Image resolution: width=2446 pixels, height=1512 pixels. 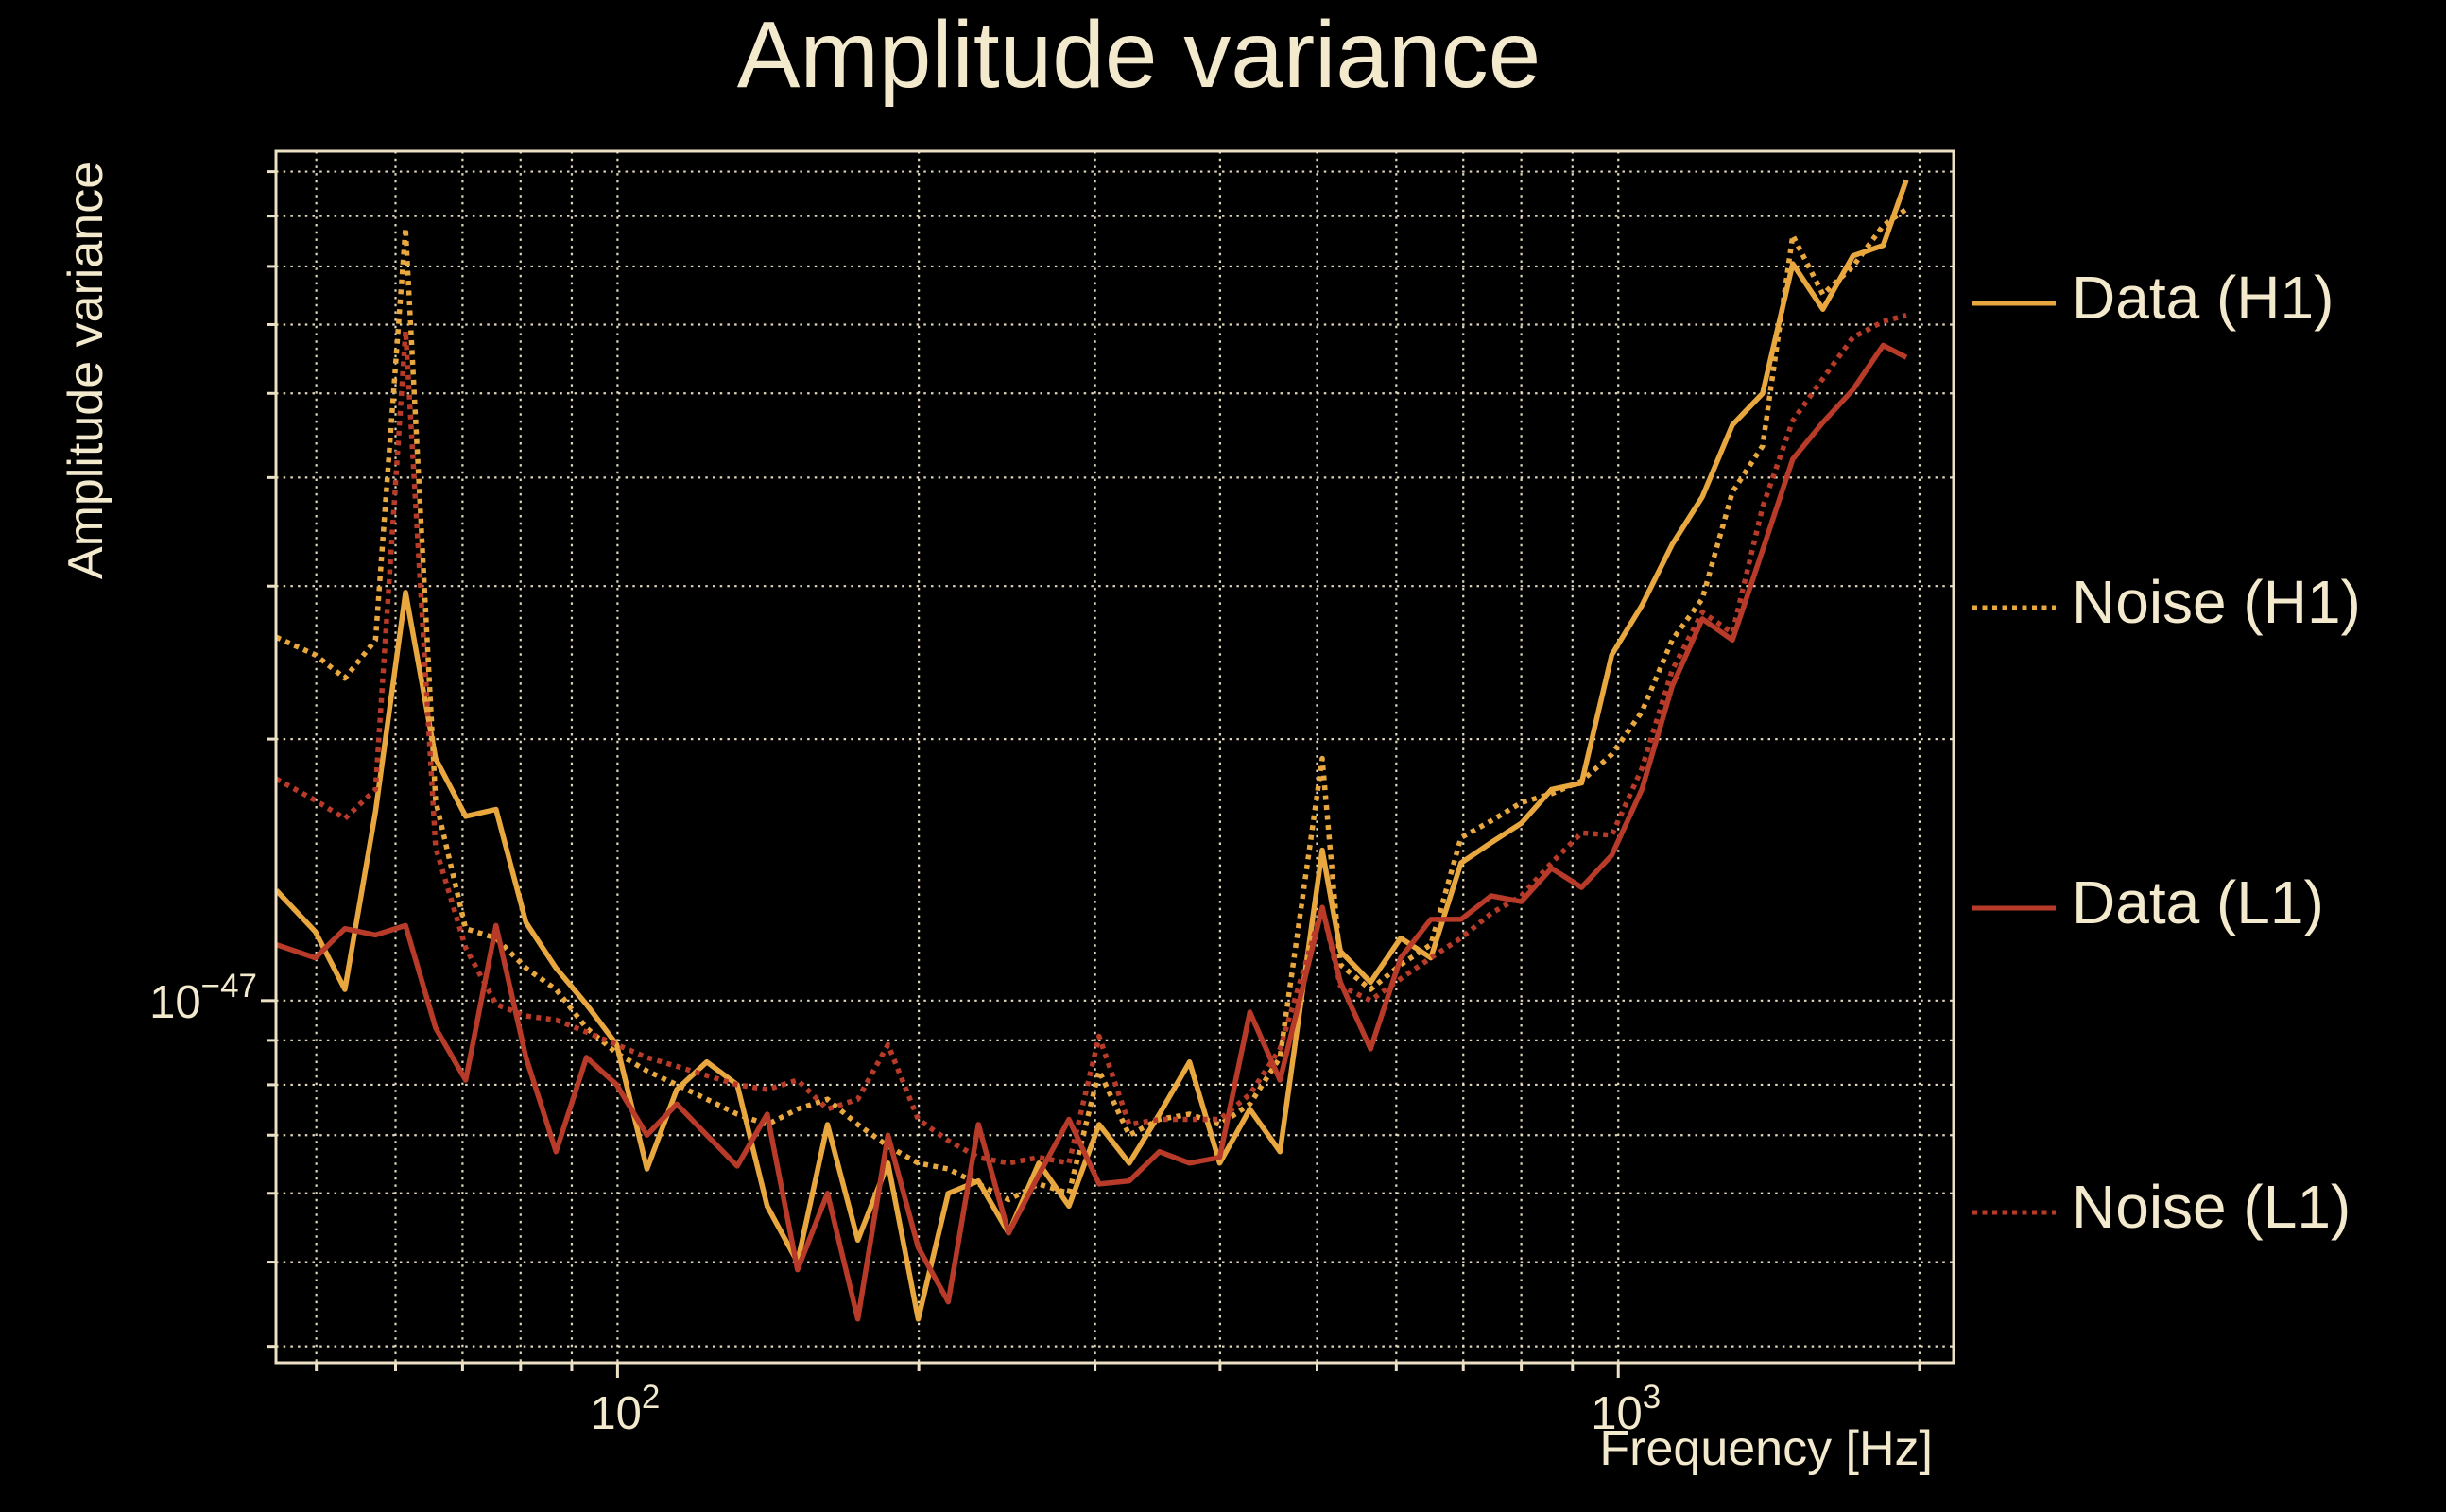 What do you see at coordinates (625, 1409) in the screenshot?
I see `x-tick-label-100: 10²` at bounding box center [625, 1409].